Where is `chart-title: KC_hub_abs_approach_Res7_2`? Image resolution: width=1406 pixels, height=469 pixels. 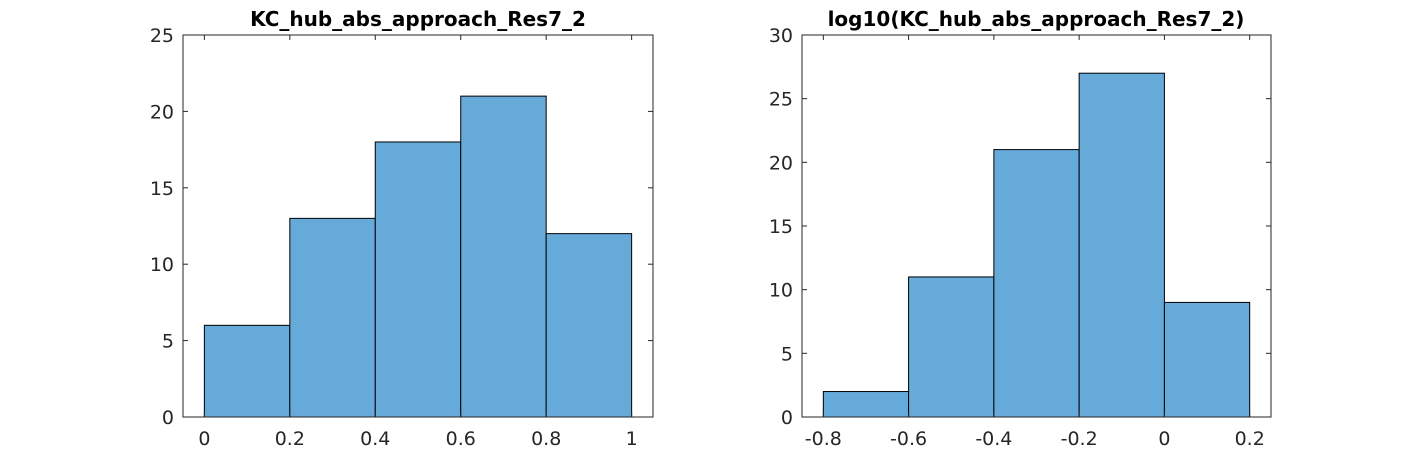
chart-title: KC_hub_abs_approach_Res7_2 is located at coordinates (418, 19).